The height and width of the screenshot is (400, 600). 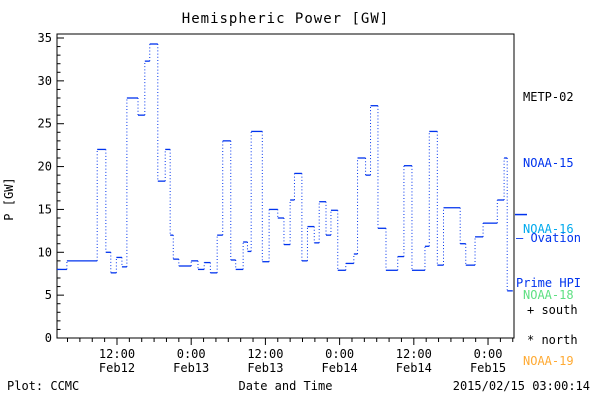 I want to click on satellite-legend: METP-02 NOAA-15 NOAA-16 NOAA-18 NOAA-19, so click(x=548, y=221).